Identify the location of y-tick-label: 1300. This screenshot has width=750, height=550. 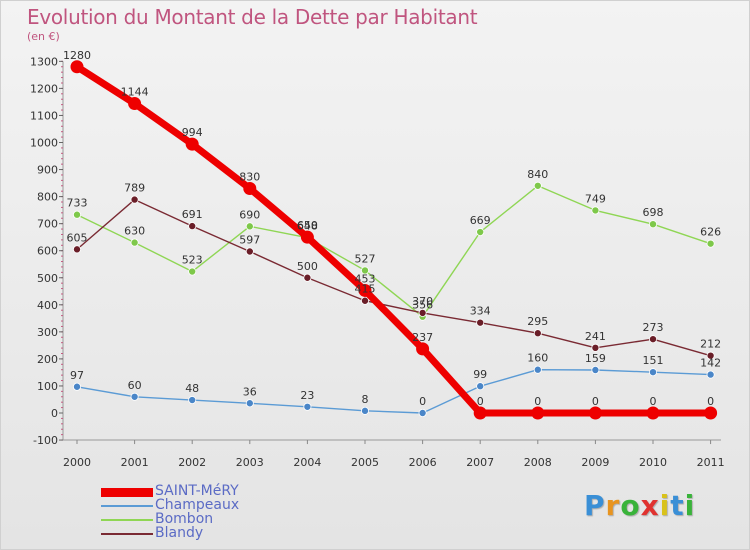
(44, 61).